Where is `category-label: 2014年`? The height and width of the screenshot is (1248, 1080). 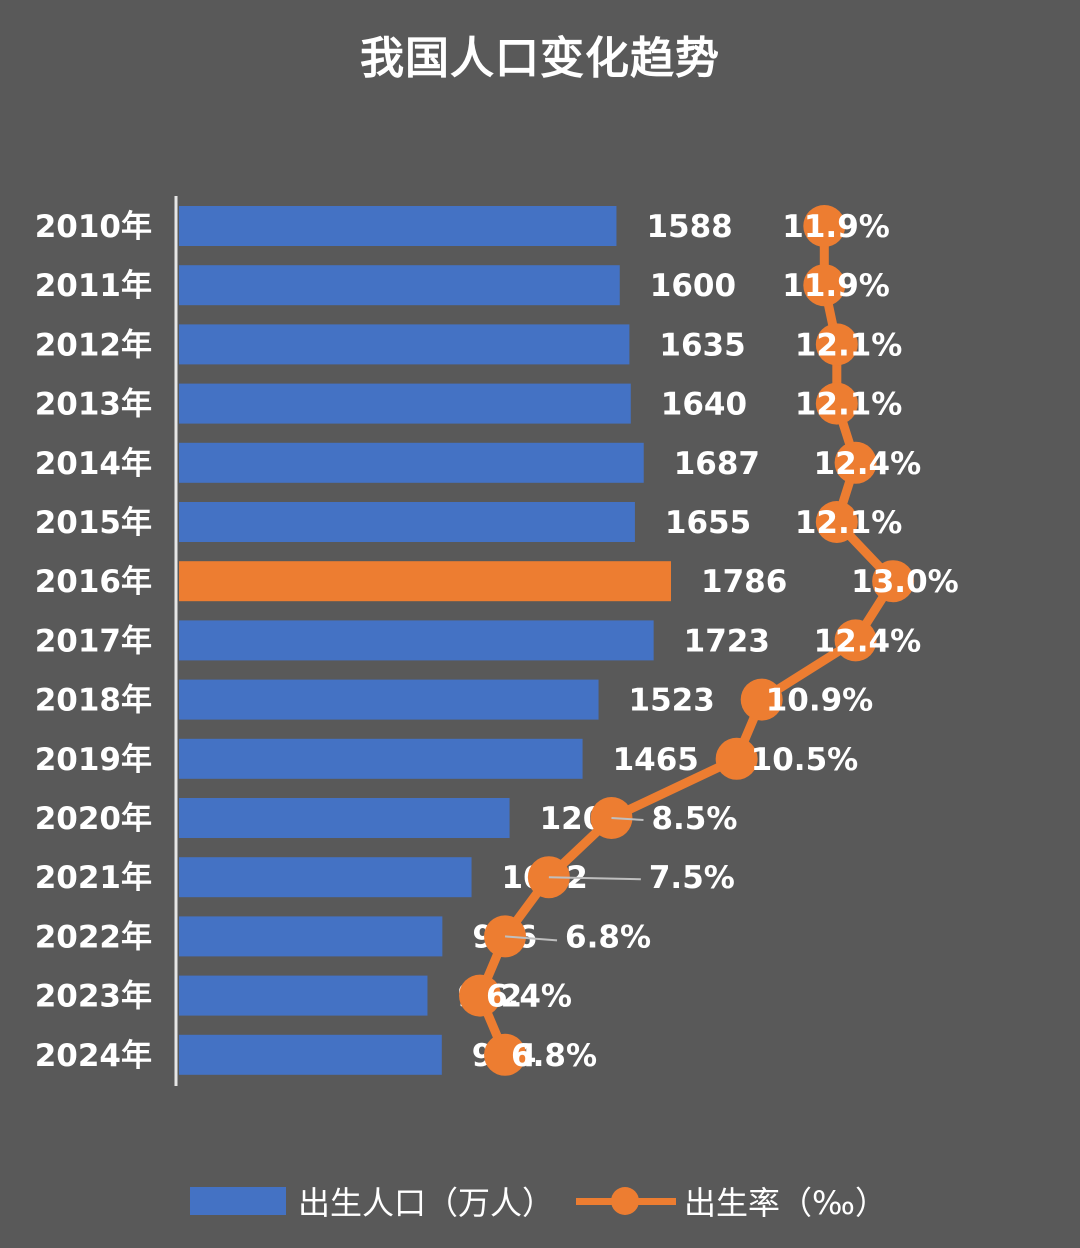 category-label: 2014年 is located at coordinates (93, 464).